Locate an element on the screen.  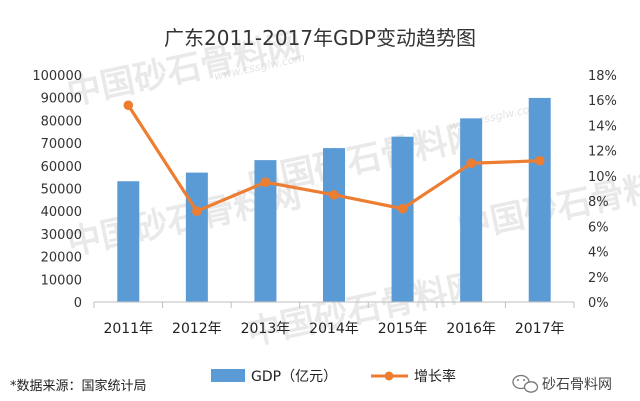
x-tick-label: 2014年 is located at coordinates (334, 329).